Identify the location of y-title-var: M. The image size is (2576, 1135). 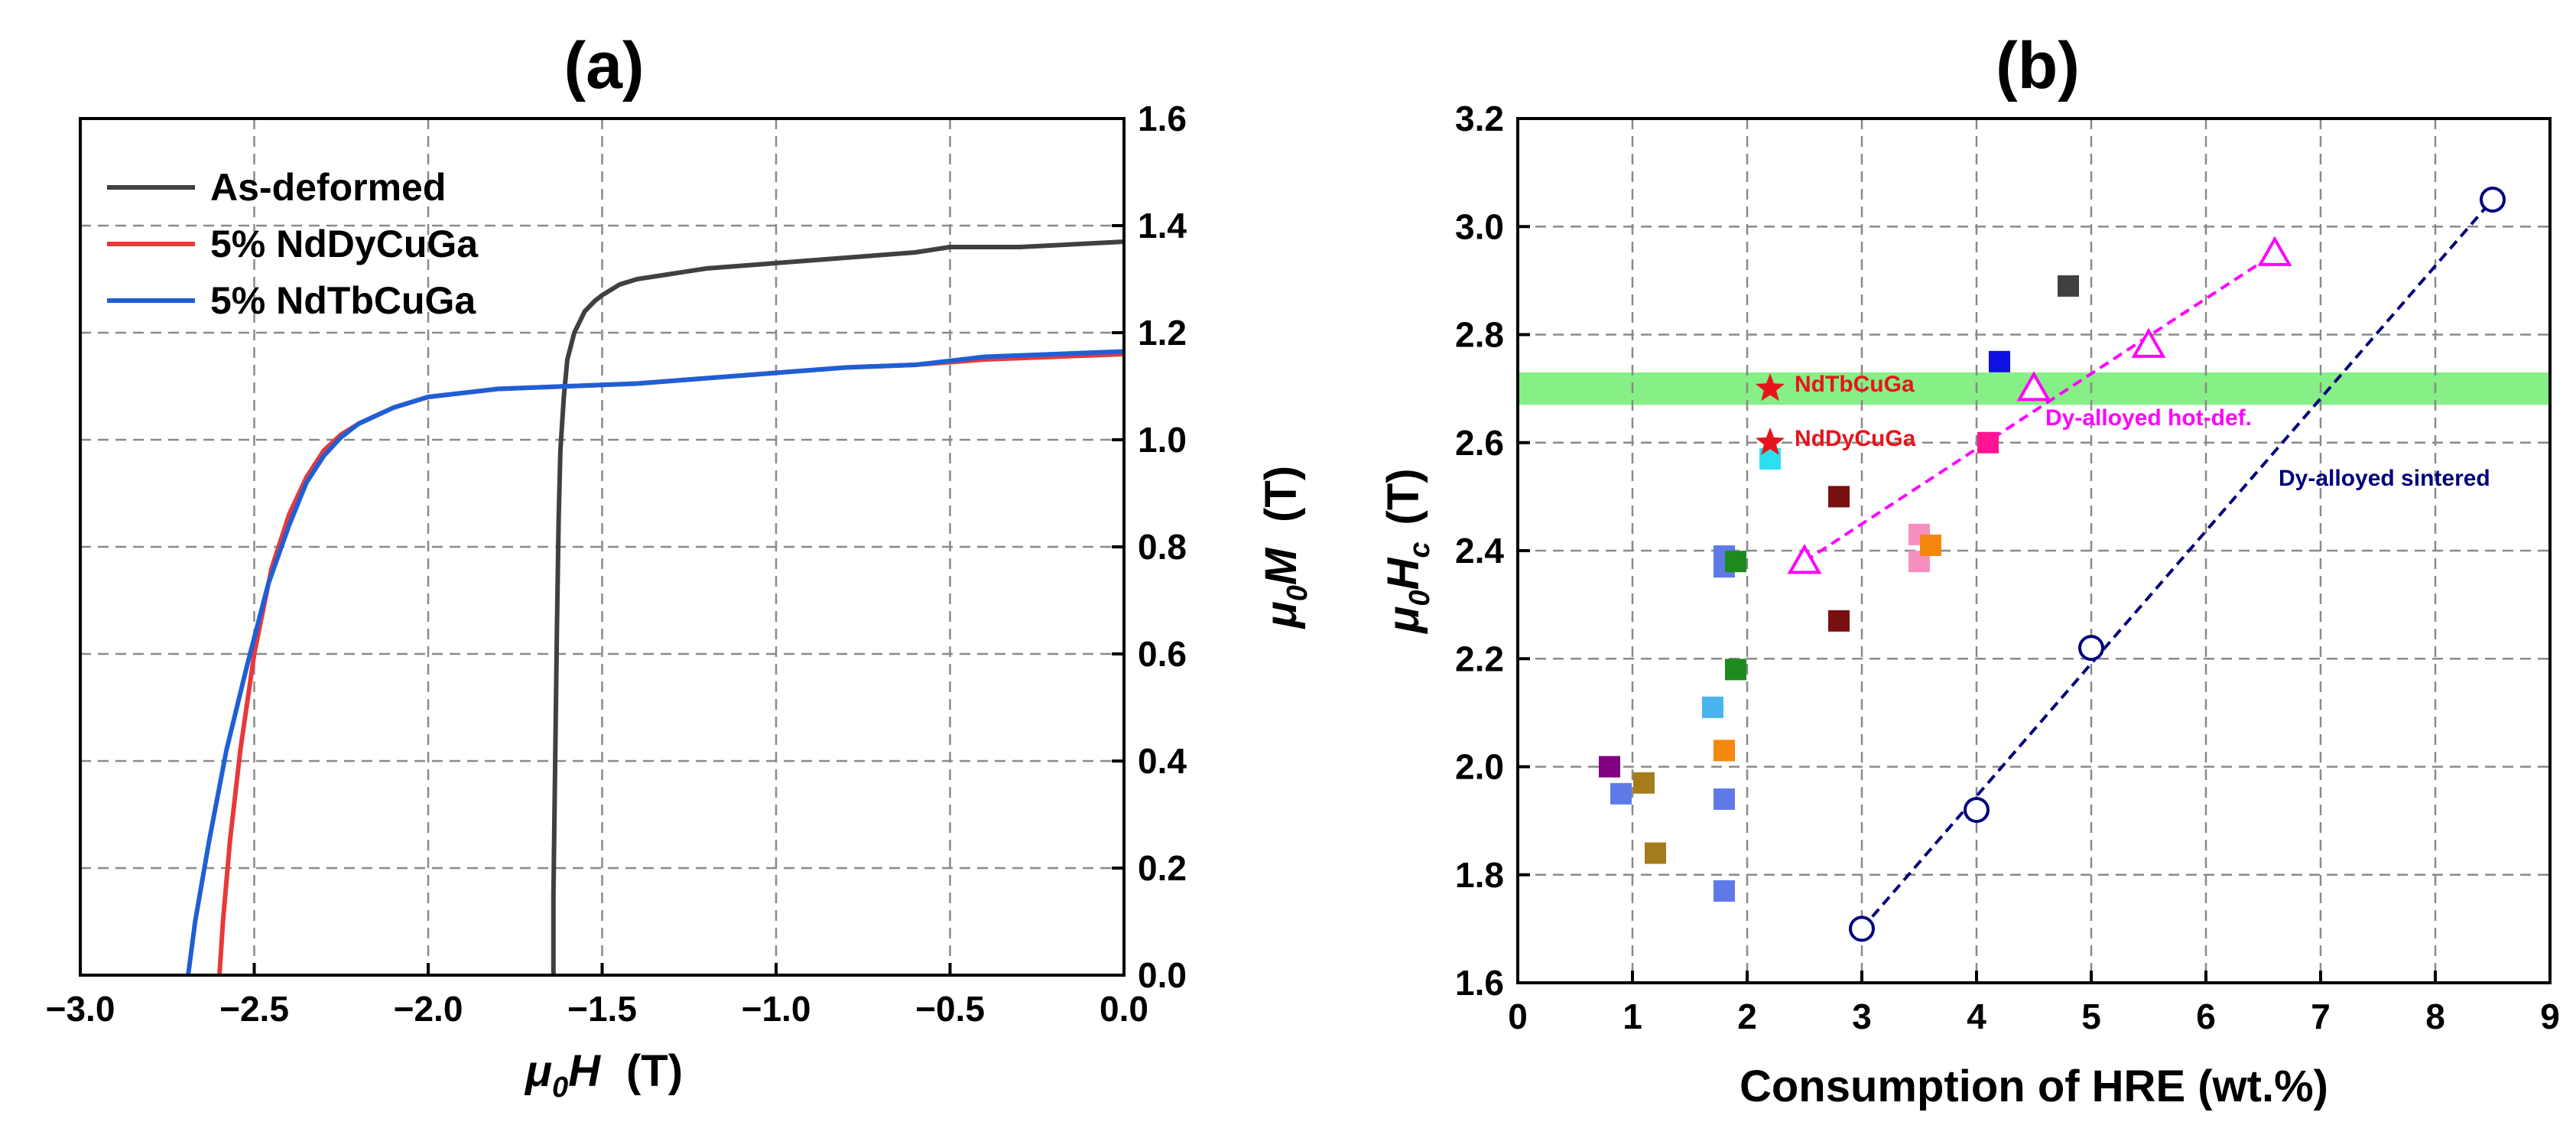
(1281, 566).